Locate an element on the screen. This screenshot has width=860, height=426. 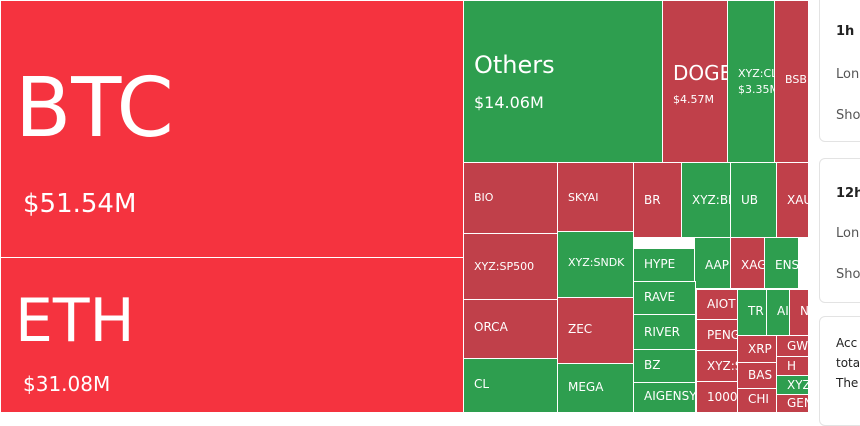
tile: XYZ:SNDK is located at coordinates (595, 264).